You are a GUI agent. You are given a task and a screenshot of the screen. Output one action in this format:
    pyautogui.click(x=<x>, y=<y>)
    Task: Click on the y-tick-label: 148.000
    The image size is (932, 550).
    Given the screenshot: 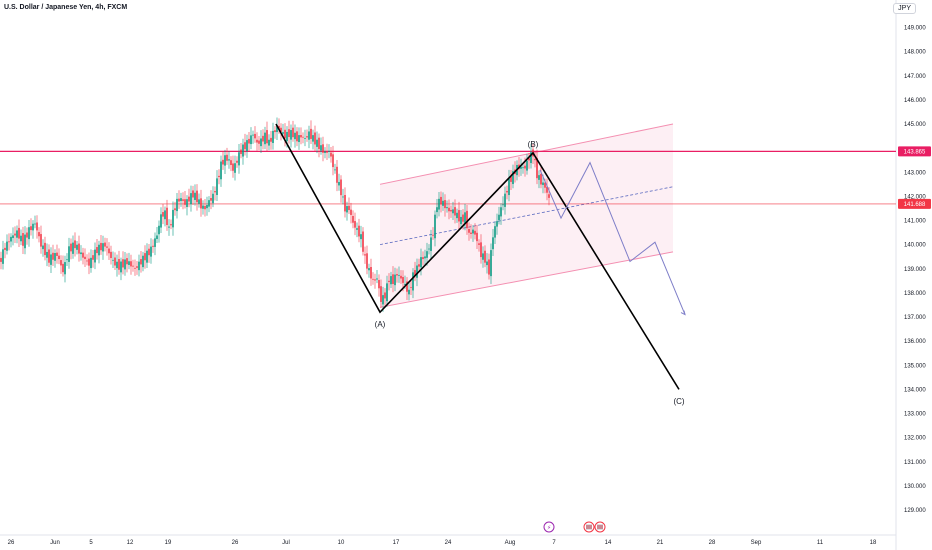 What is the action you would take?
    pyautogui.click(x=915, y=53)
    